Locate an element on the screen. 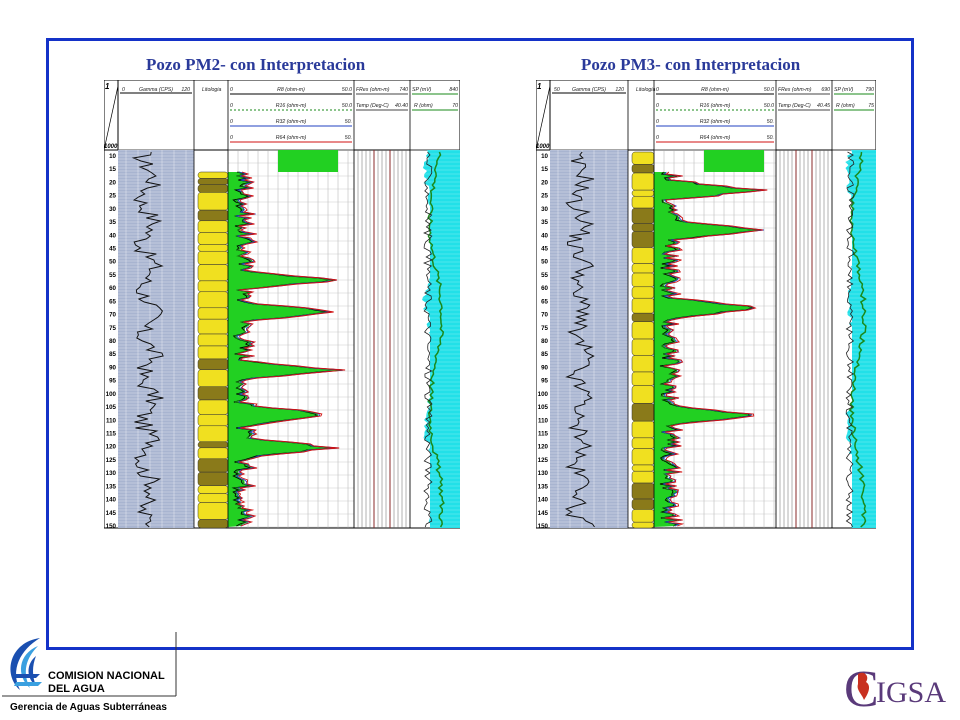 This screenshot has height=720, width=960. curve-scale-label: R8 (ohm-m) is located at coordinates (715, 90).